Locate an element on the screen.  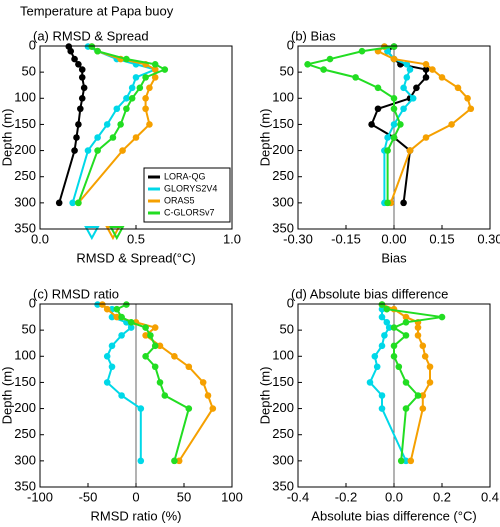
x-tick-label: 0.15 is located at coordinates (441, 238).